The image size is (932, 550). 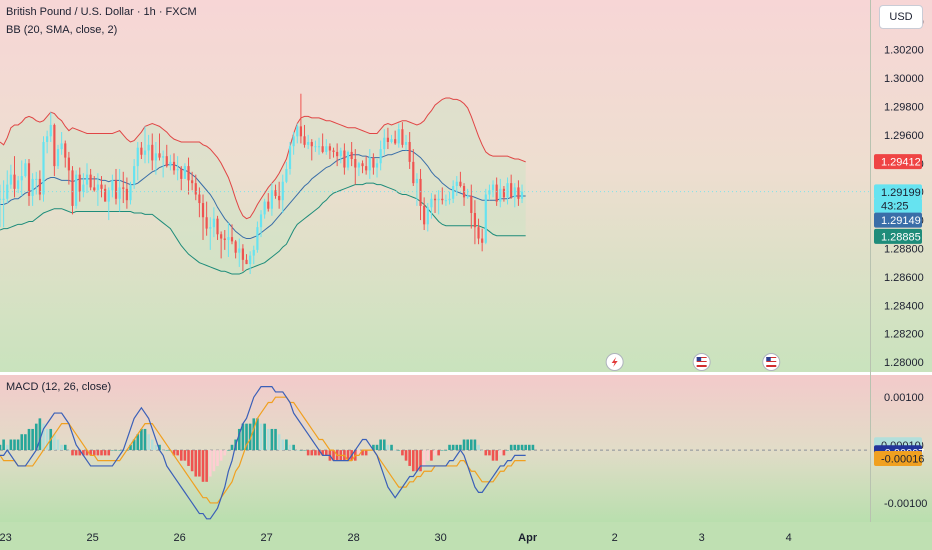 What do you see at coordinates (263, 158) in the screenshot?
I see `bb-upper-line` at bounding box center [263, 158].